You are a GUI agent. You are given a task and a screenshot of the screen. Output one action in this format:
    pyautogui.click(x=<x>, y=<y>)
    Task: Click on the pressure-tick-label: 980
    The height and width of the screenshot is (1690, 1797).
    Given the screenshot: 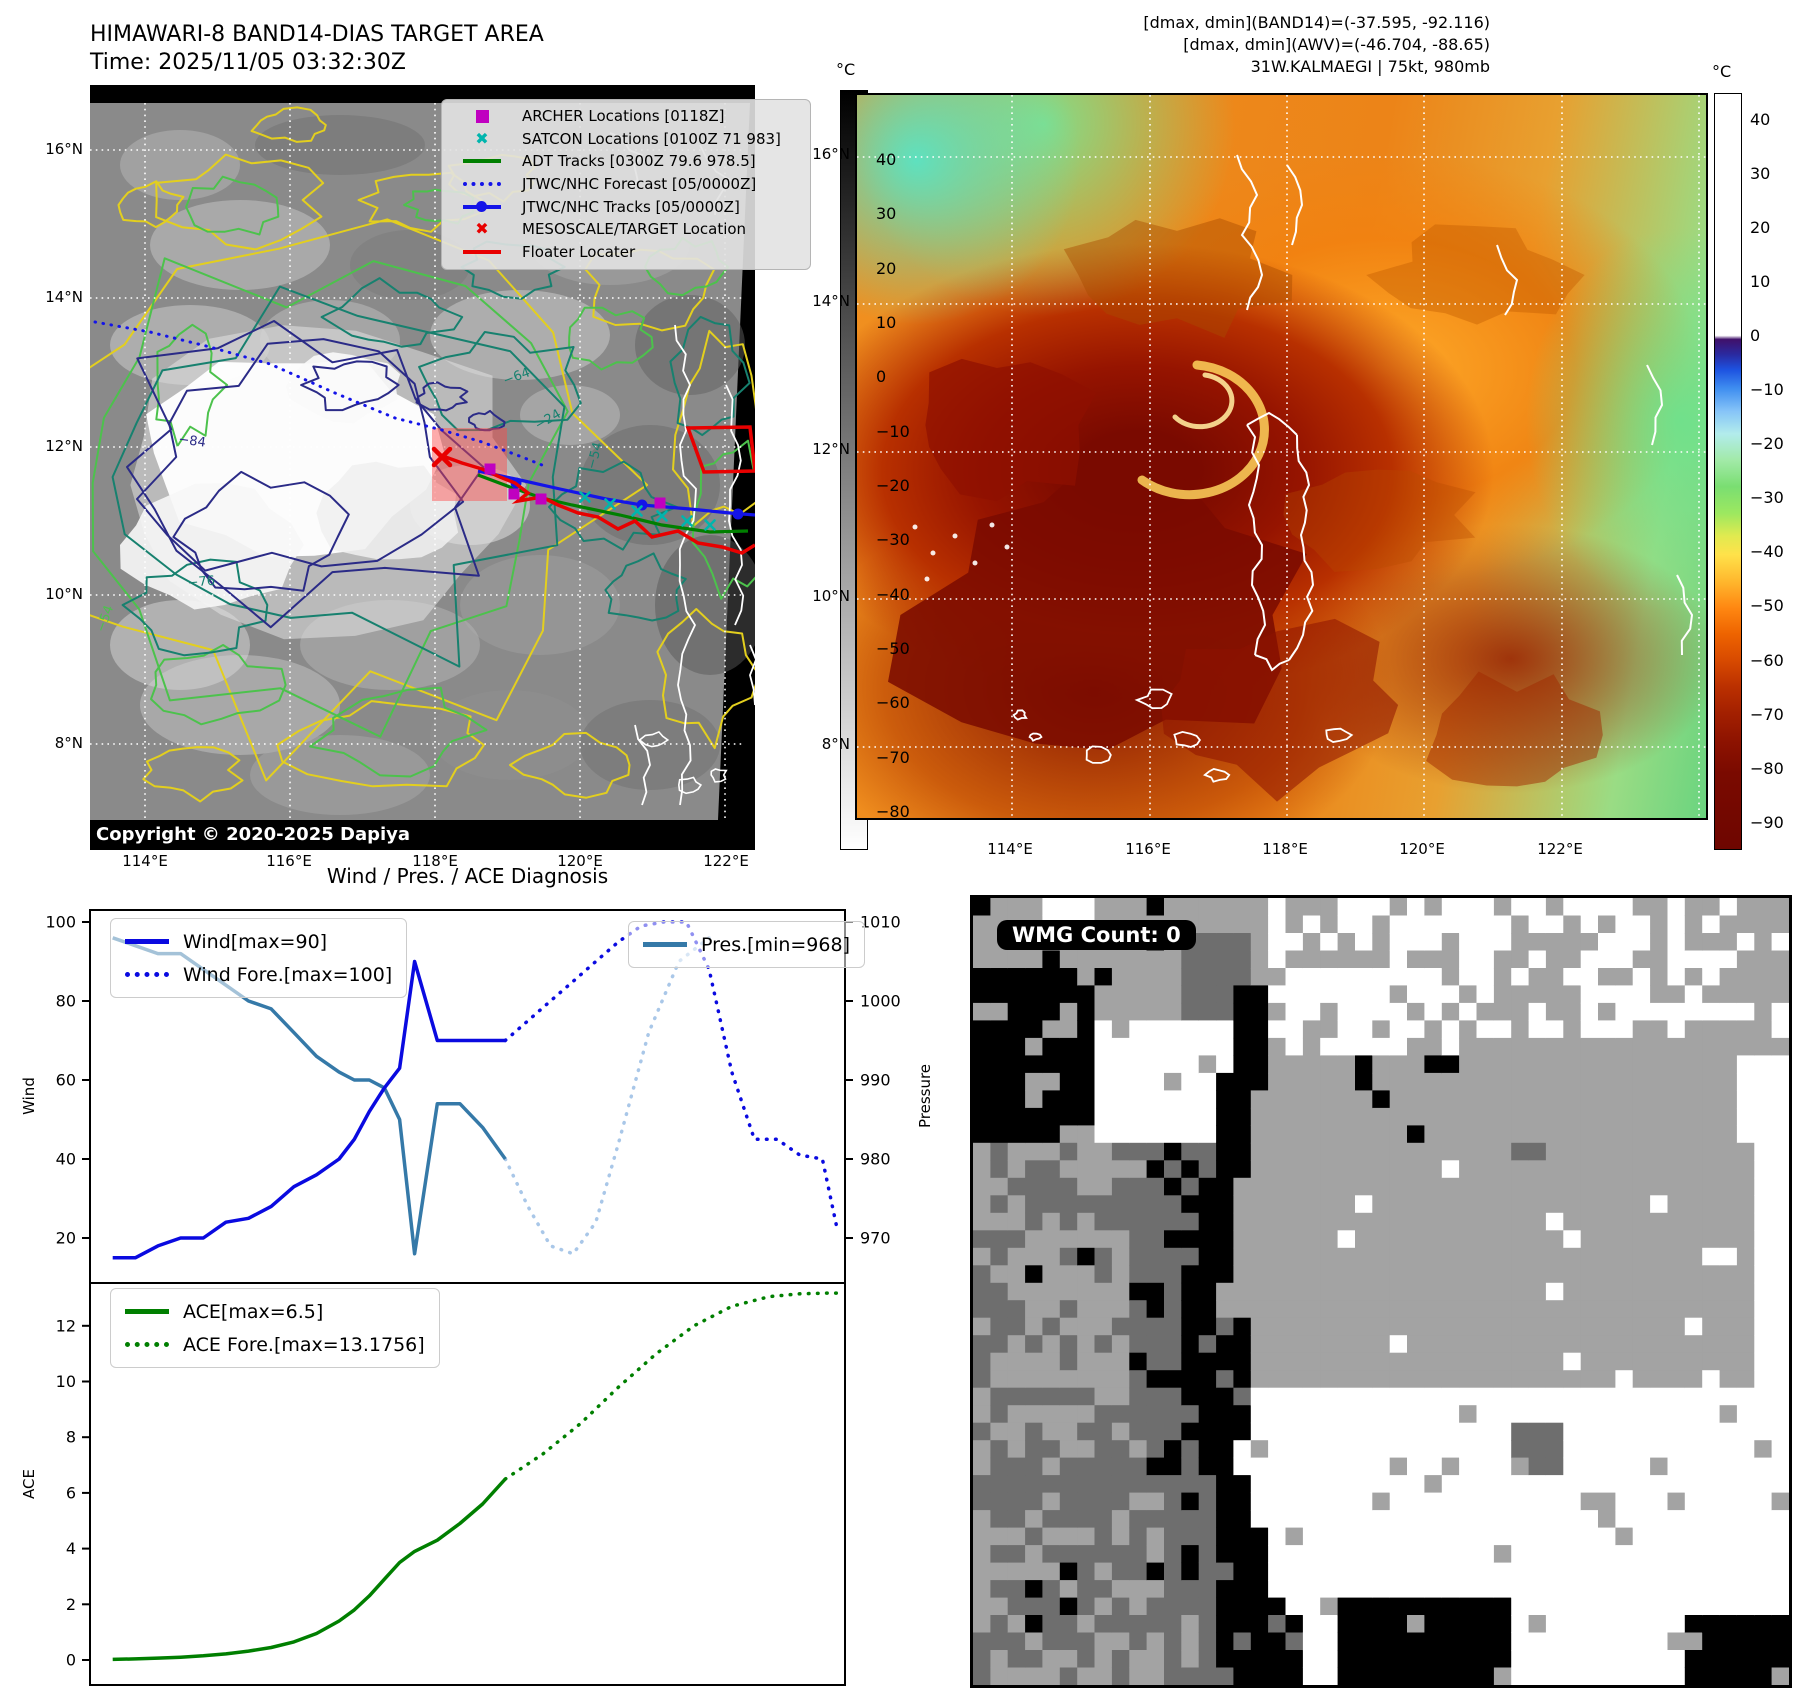 What is the action you would take?
    pyautogui.click(x=875, y=1159)
    